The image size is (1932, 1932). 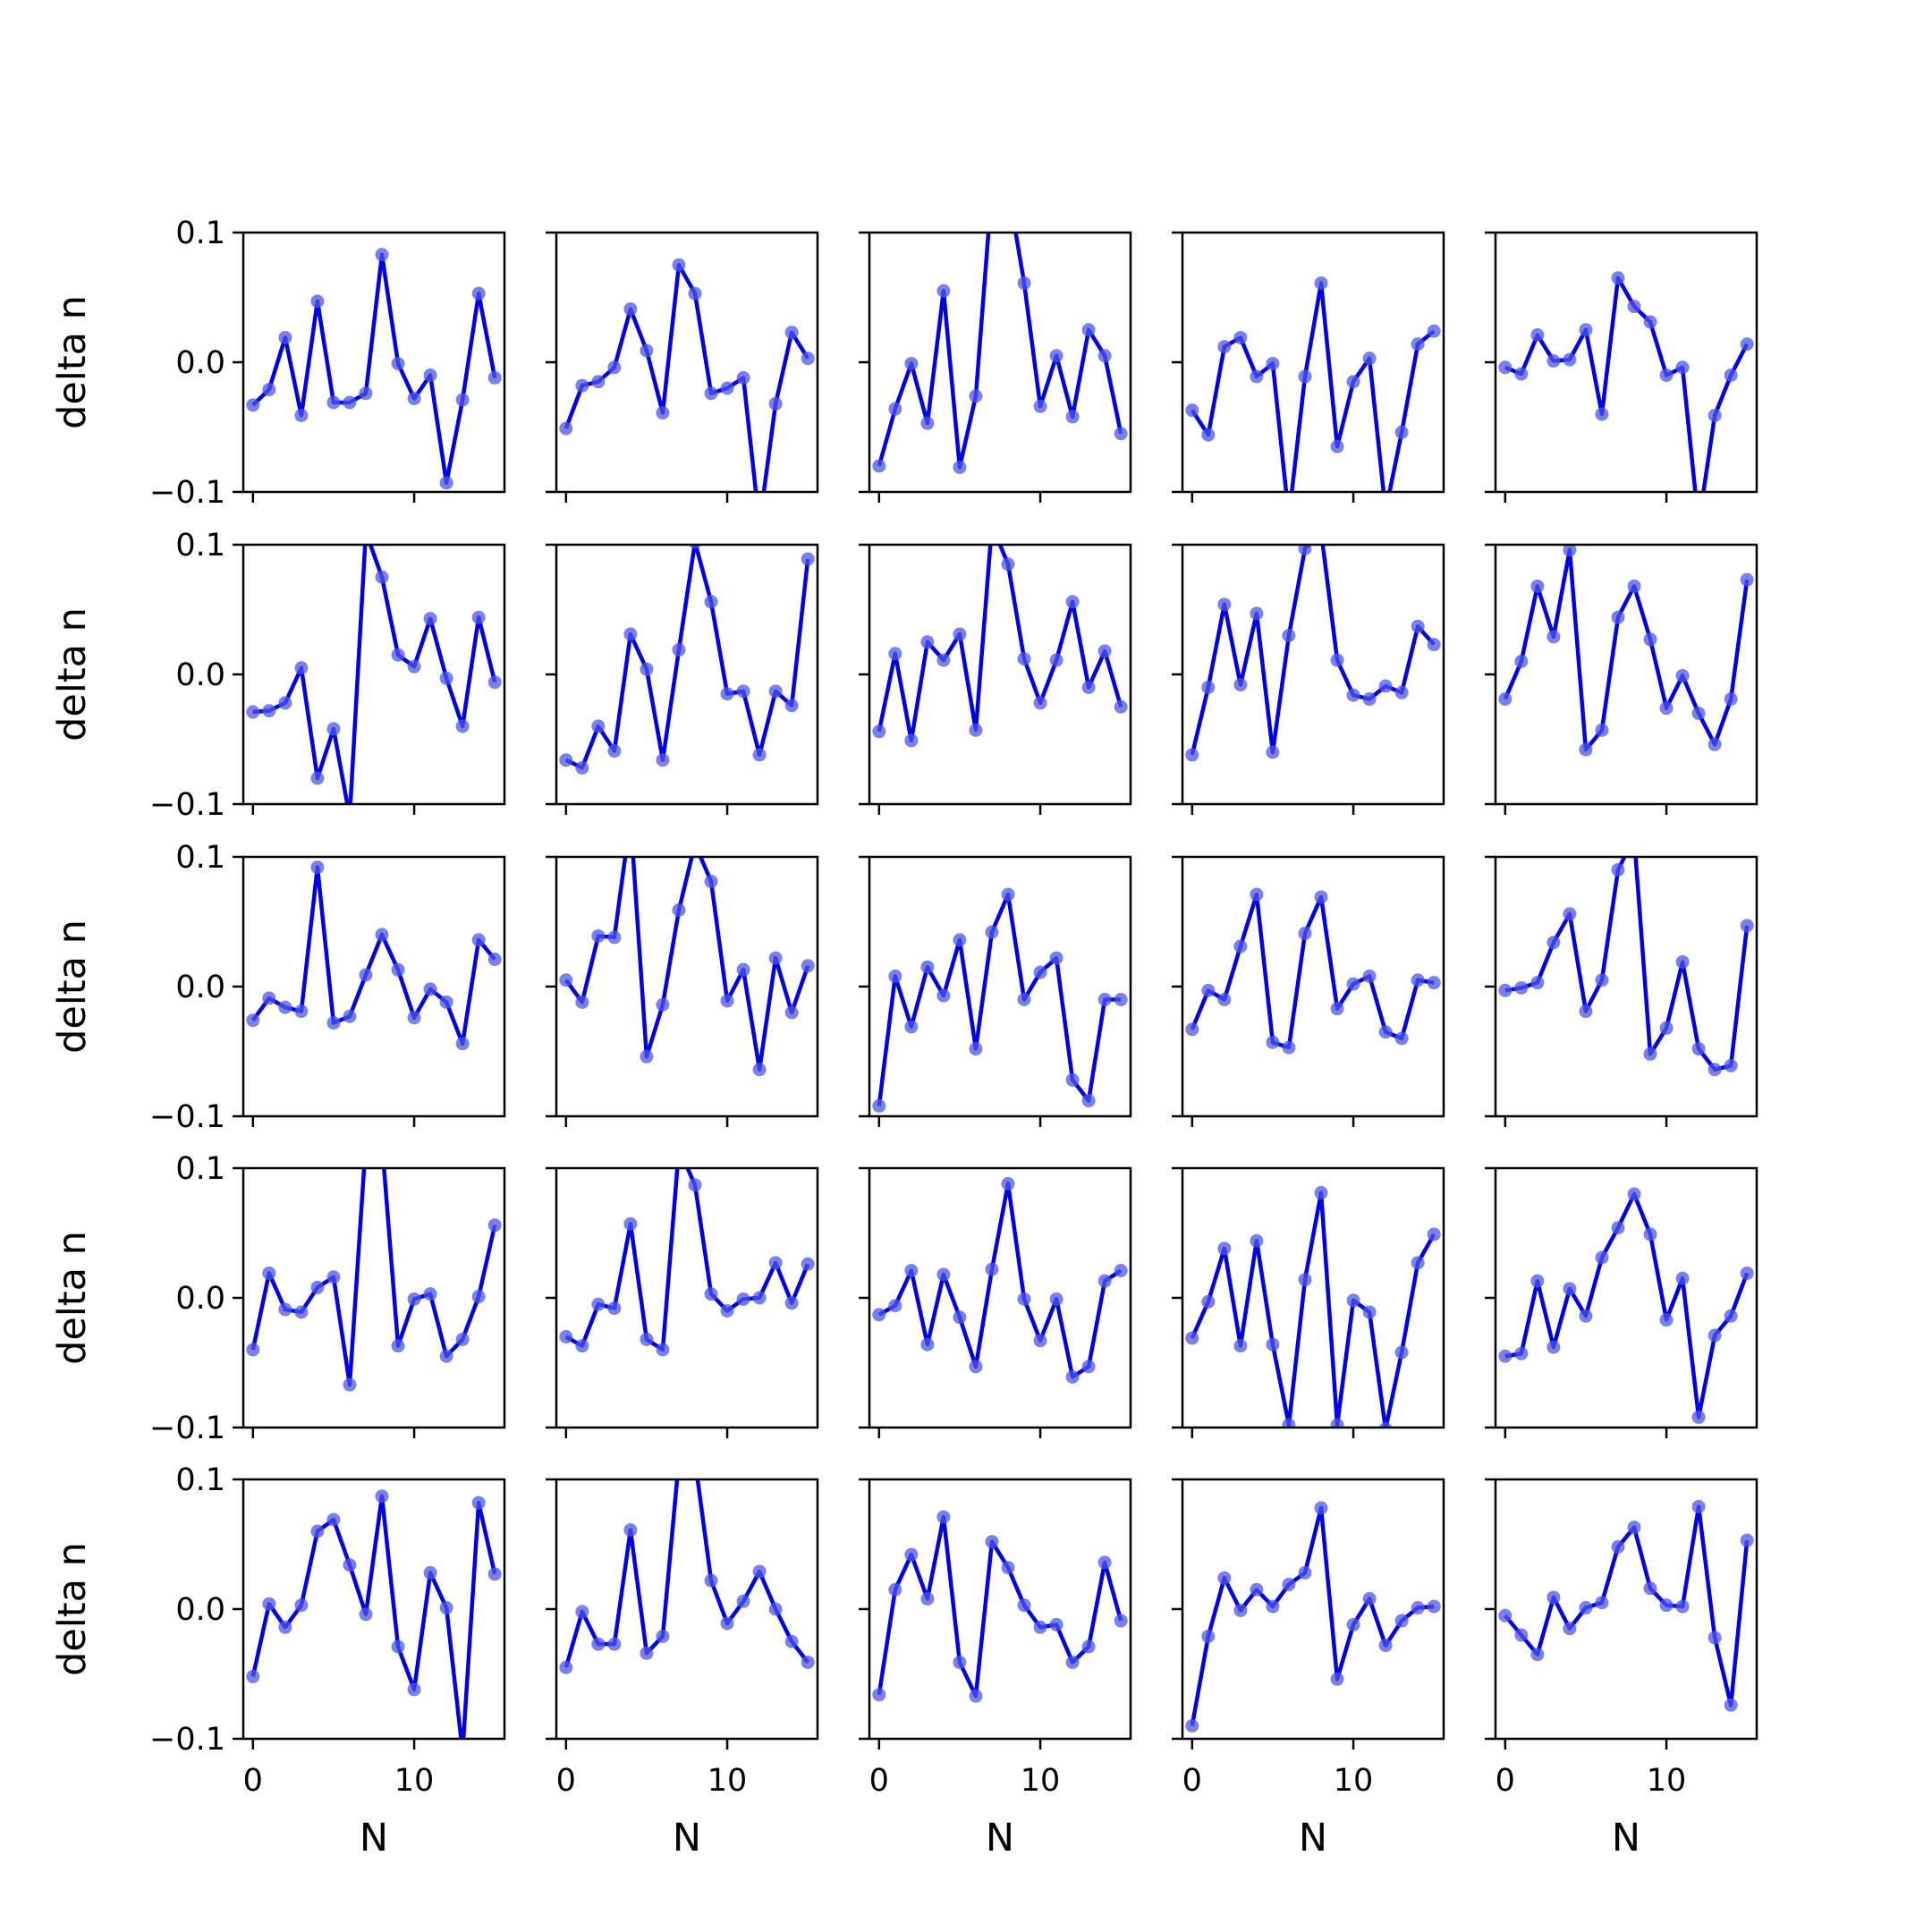 I want to click on panel-r1-c5, so click(x=1621, y=367).